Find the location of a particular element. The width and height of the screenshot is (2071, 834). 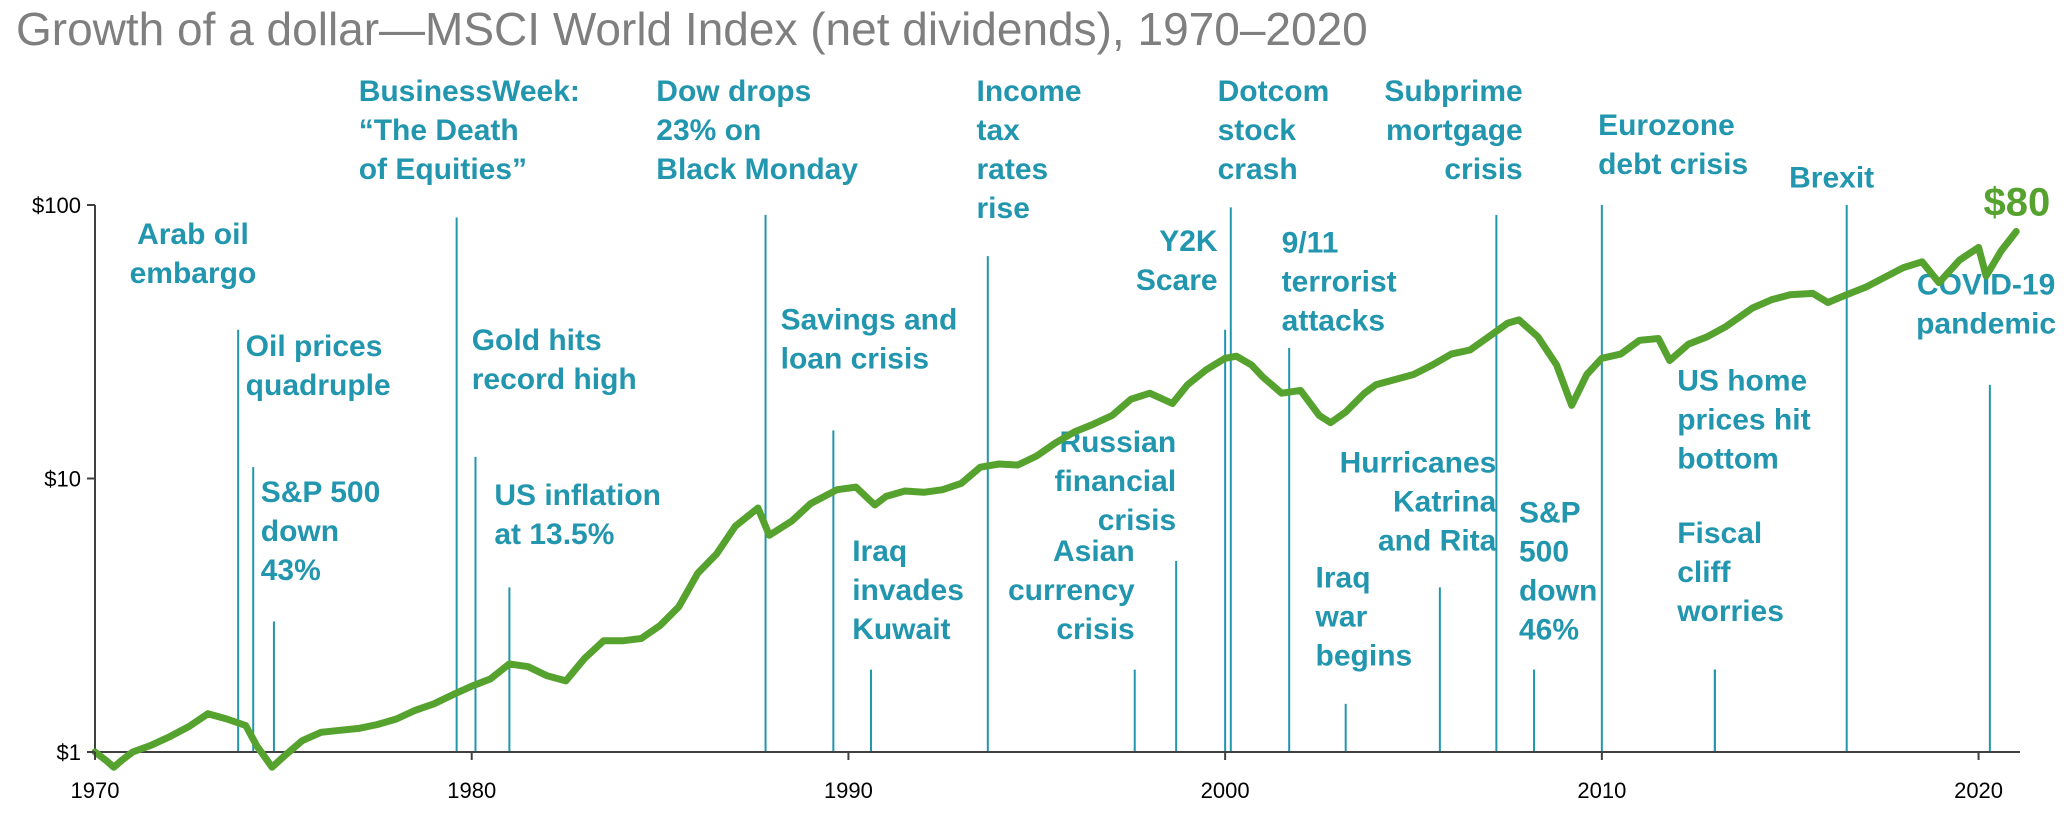

event-label-line: rise is located at coordinates (1003, 208).